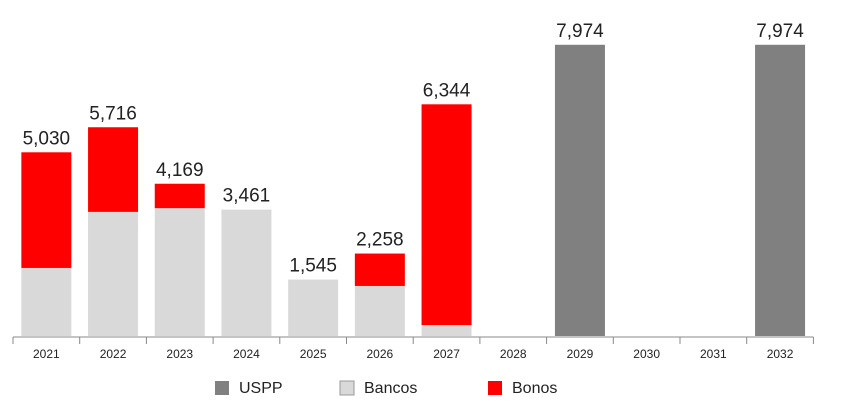 The height and width of the screenshot is (401, 868). Describe the element at coordinates (646, 354) in the screenshot. I see `x-tick-label: 2030` at that location.